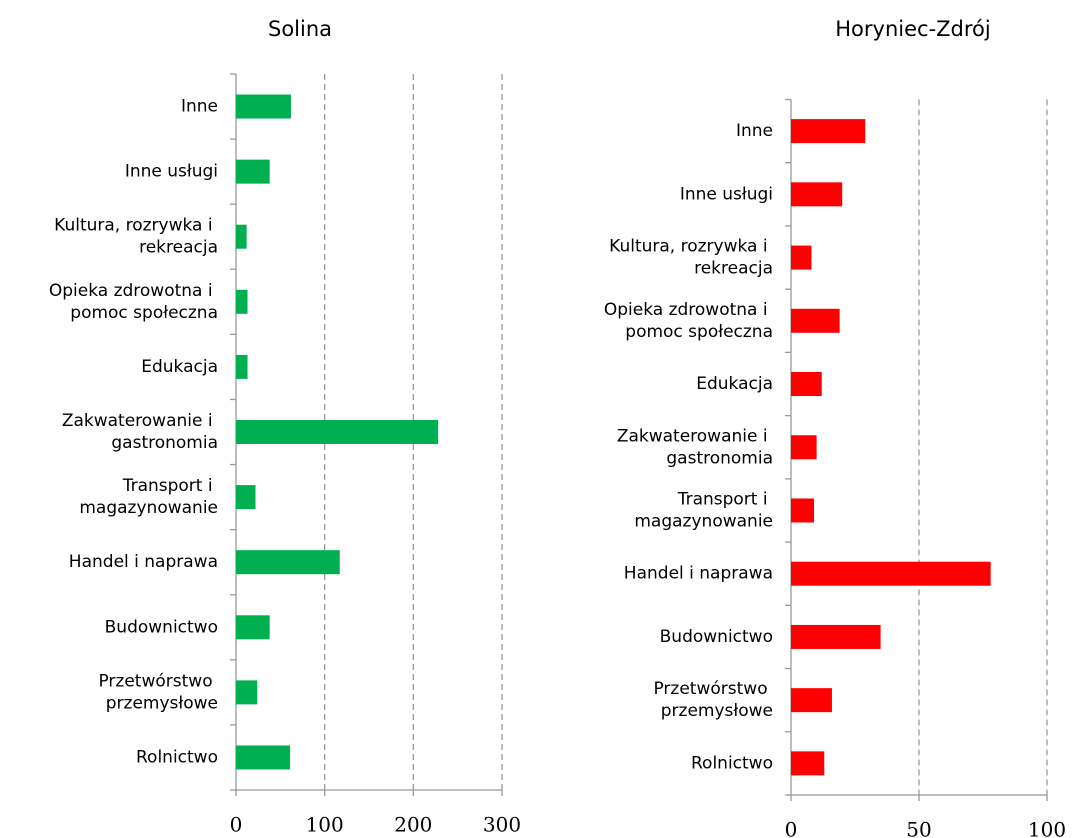 The width and height of the screenshot is (1073, 838). What do you see at coordinates (502, 825) in the screenshot?
I see `x-tick-label: 300` at bounding box center [502, 825].